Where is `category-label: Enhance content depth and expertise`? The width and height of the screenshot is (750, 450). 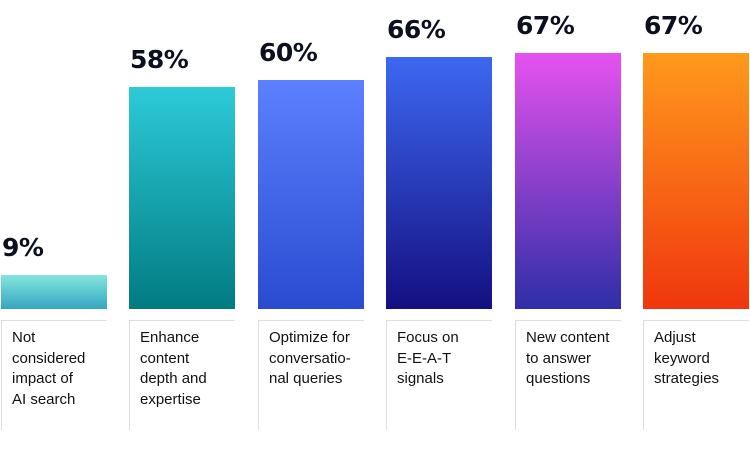
category-label: Enhance content depth and expertise is located at coordinates (173, 368).